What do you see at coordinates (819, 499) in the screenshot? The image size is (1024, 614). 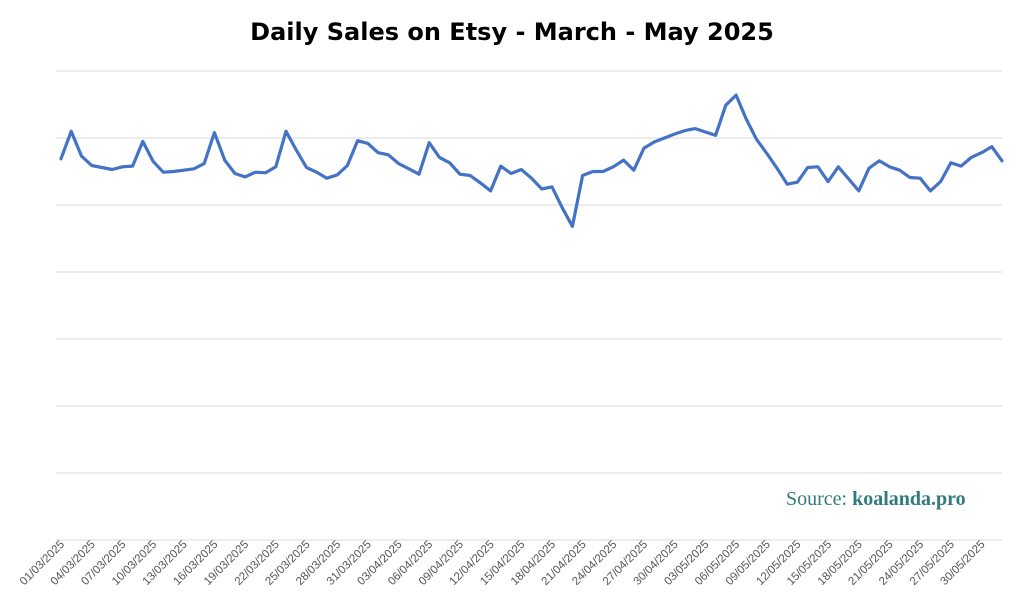 I see `source-prefix: Source:` at bounding box center [819, 499].